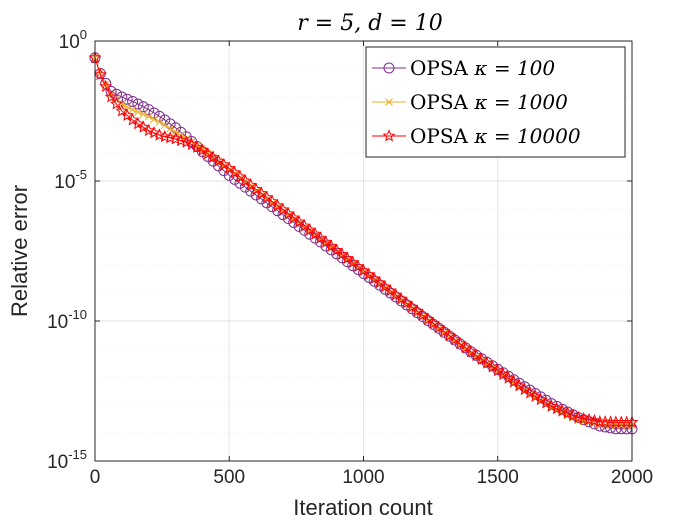 The height and width of the screenshot is (523, 698). Describe the element at coordinates (369, 23) in the screenshot. I see `chart-title: r = 5, d = 10` at that location.